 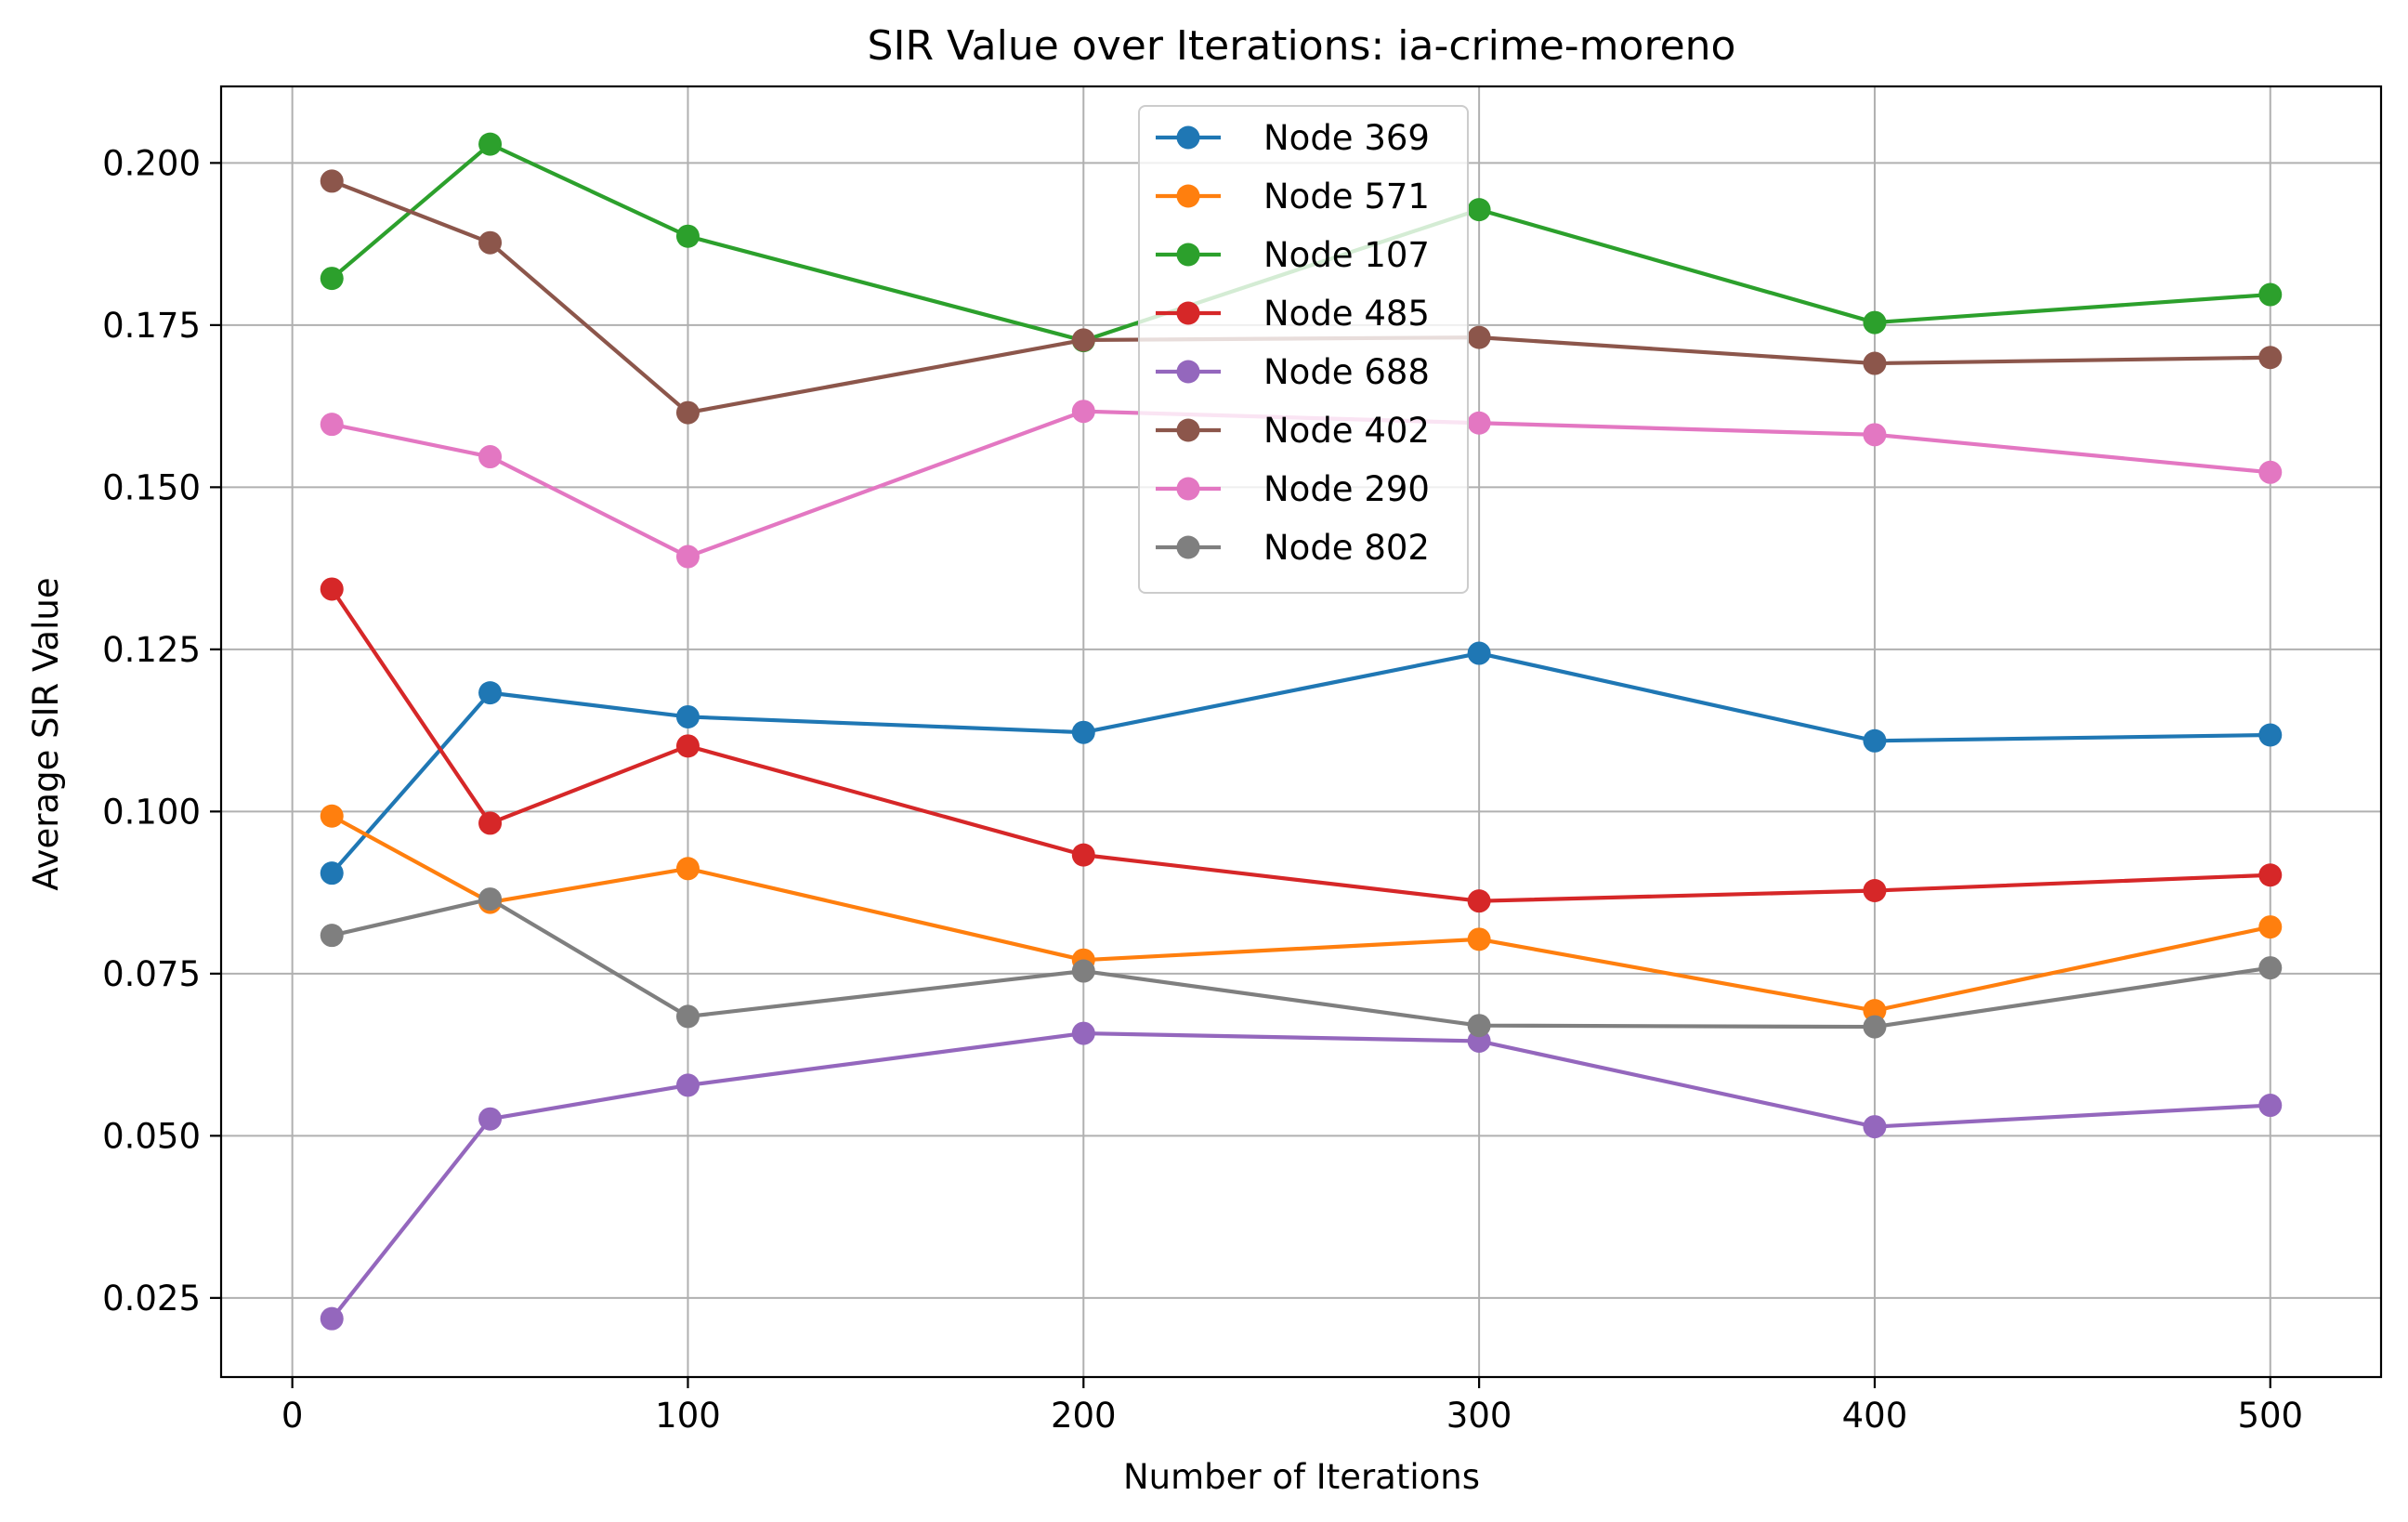 I want to click on legend-label: Node 369, so click(x=1346, y=138).